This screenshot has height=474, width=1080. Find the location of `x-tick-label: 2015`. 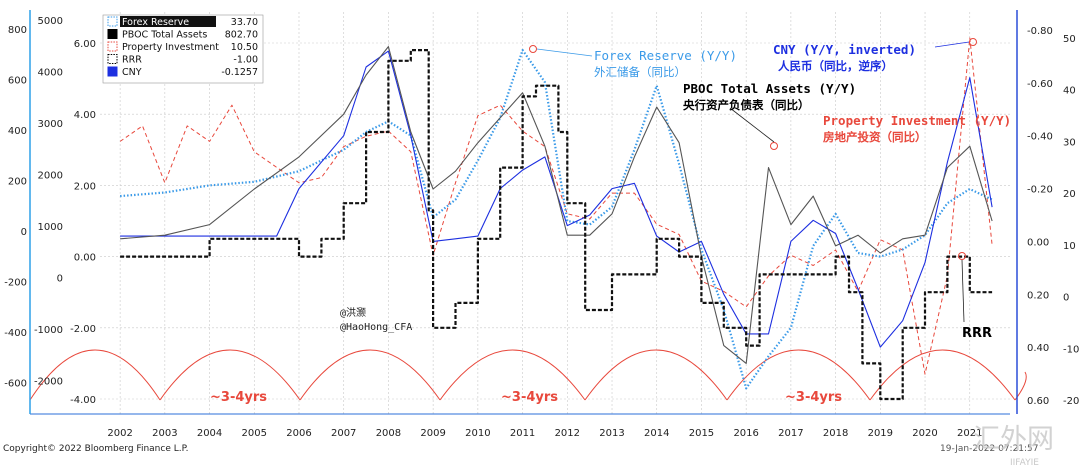

x-tick-label: 2015 is located at coordinates (701, 433).